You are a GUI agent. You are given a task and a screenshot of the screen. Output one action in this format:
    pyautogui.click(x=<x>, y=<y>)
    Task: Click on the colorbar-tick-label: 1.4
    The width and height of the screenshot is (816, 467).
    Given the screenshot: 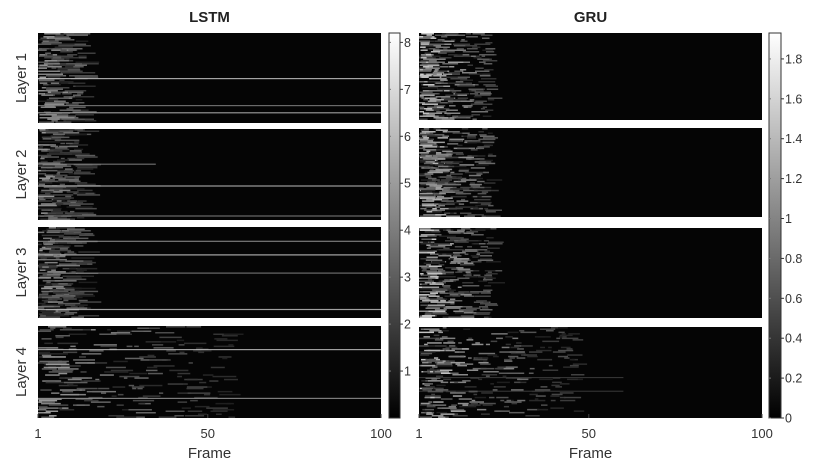 What is the action you would take?
    pyautogui.click(x=793, y=139)
    